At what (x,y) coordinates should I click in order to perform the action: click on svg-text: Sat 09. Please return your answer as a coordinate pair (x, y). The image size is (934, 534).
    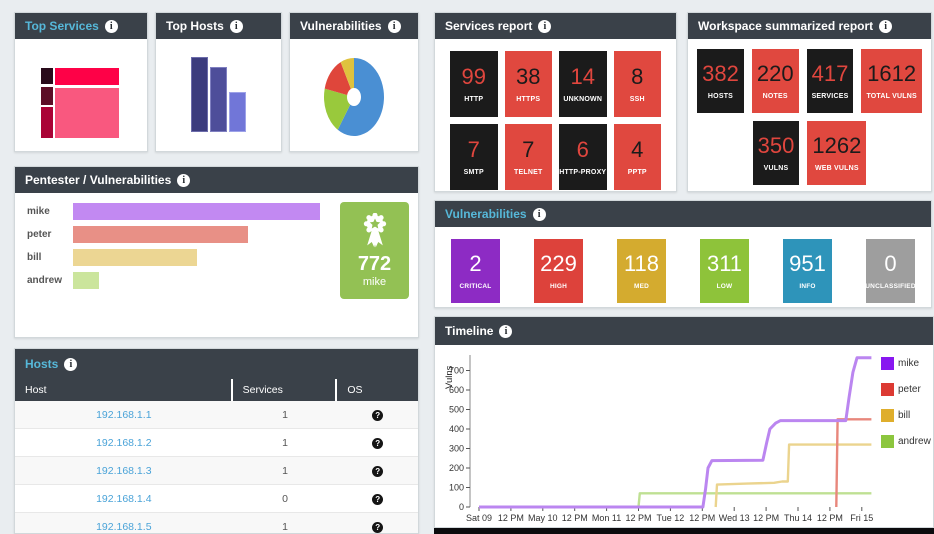
    Looking at the image, I should click on (479, 518).